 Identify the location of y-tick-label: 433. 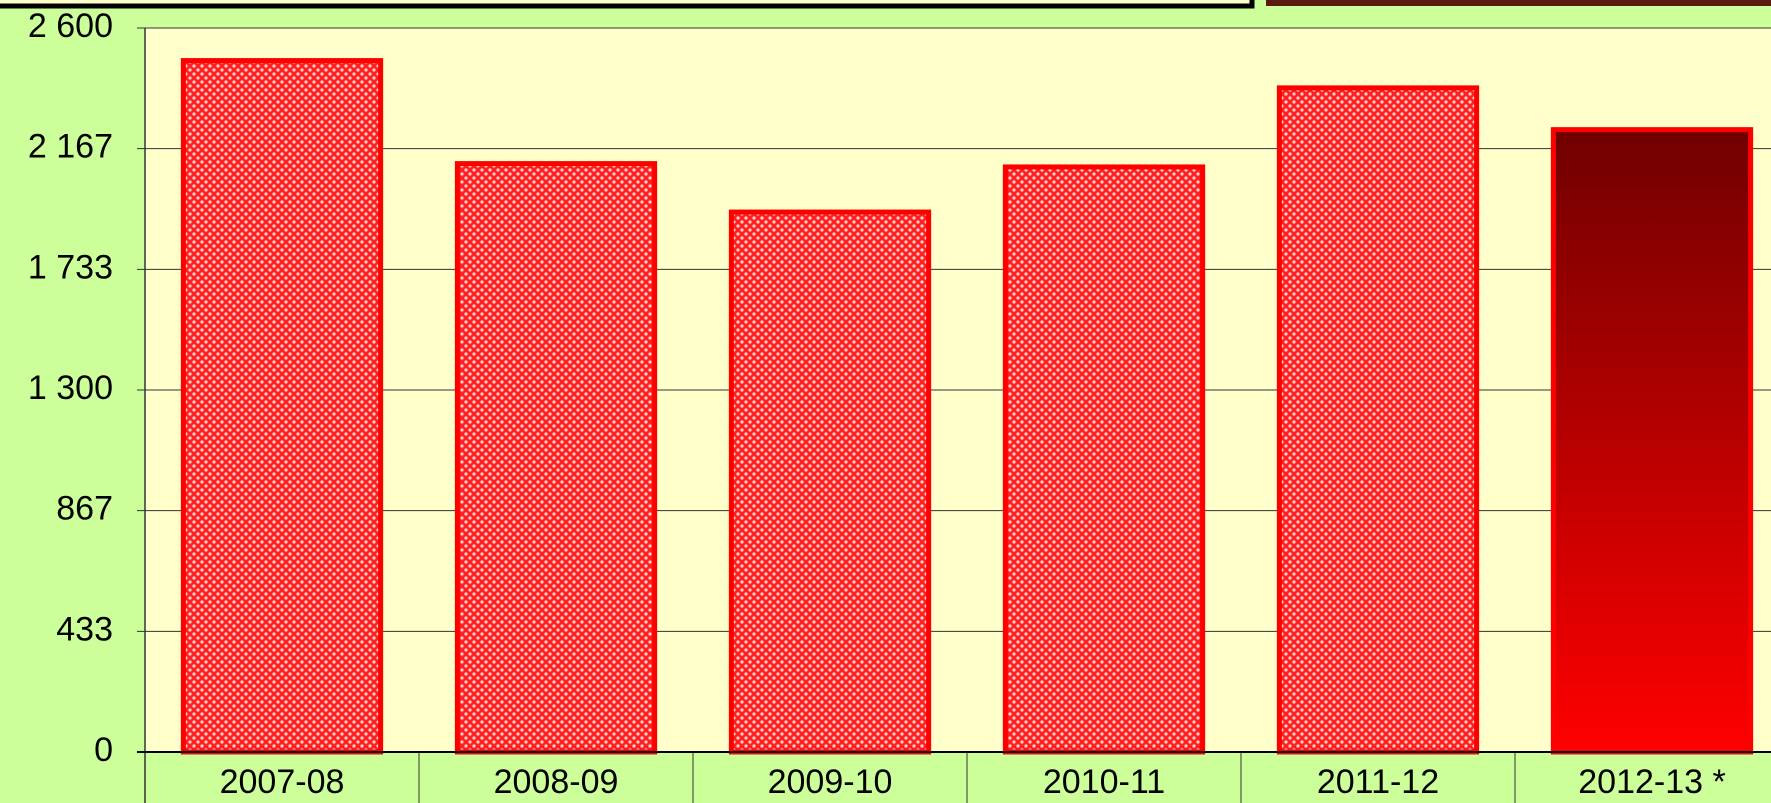
(84, 629).